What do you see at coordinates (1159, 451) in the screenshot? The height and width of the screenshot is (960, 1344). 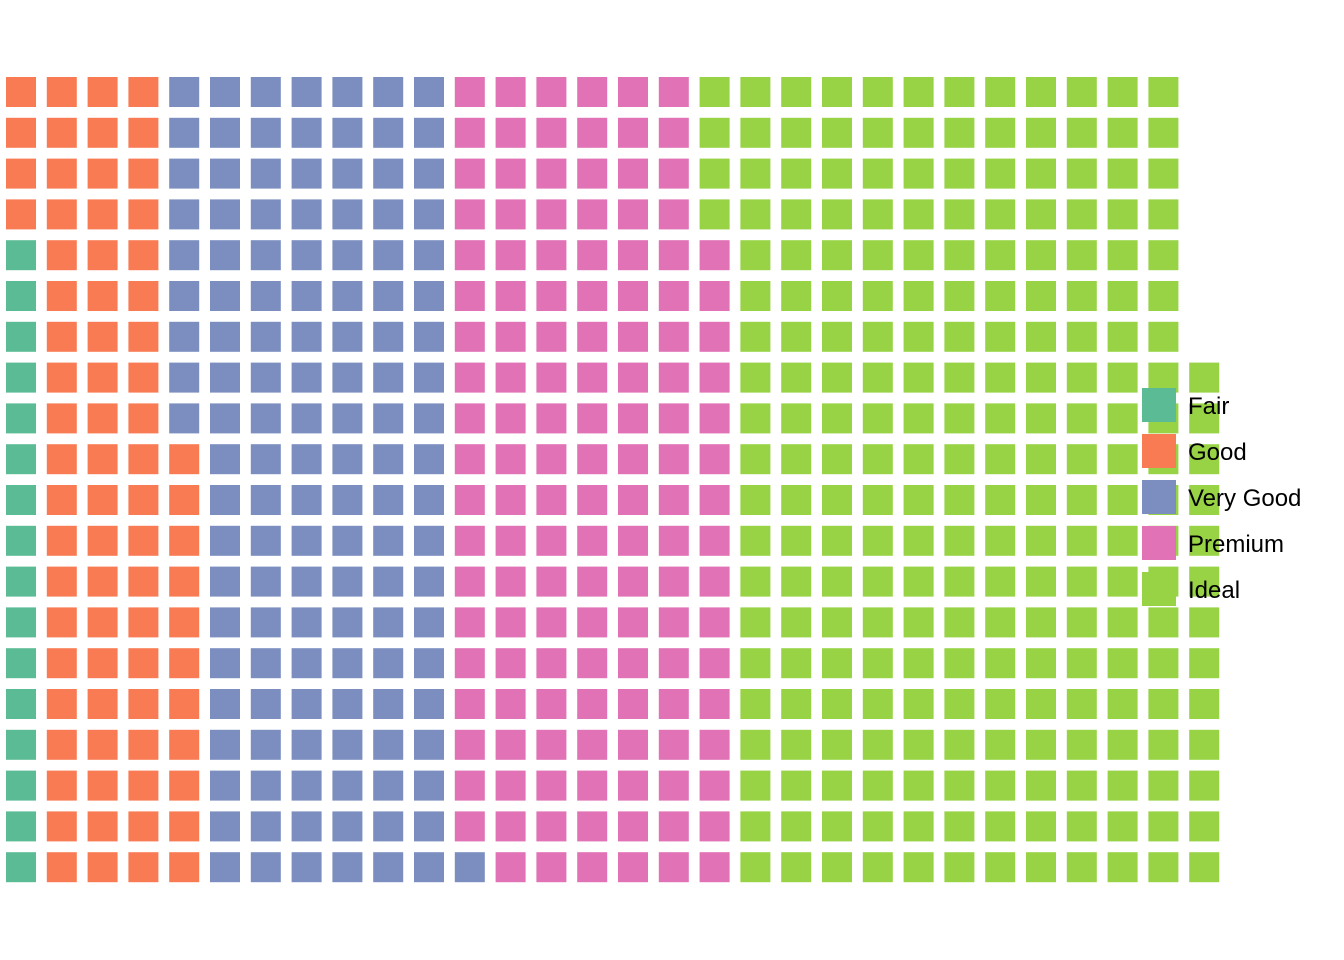 I see `legend-key-good` at bounding box center [1159, 451].